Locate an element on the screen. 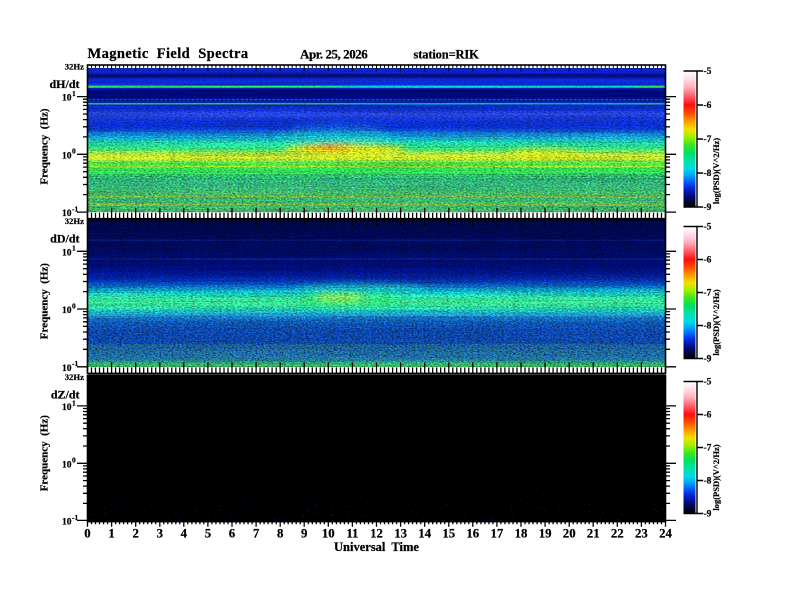 This screenshot has height=612, width=792. svg-text: dZ/dt is located at coordinates (65, 395).